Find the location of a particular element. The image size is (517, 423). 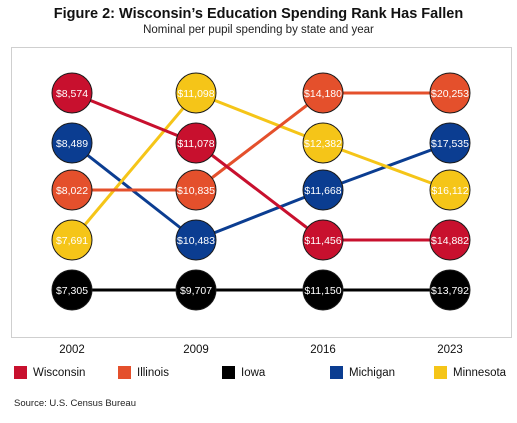

legend-swatch-wisconsin is located at coordinates (20, 372).